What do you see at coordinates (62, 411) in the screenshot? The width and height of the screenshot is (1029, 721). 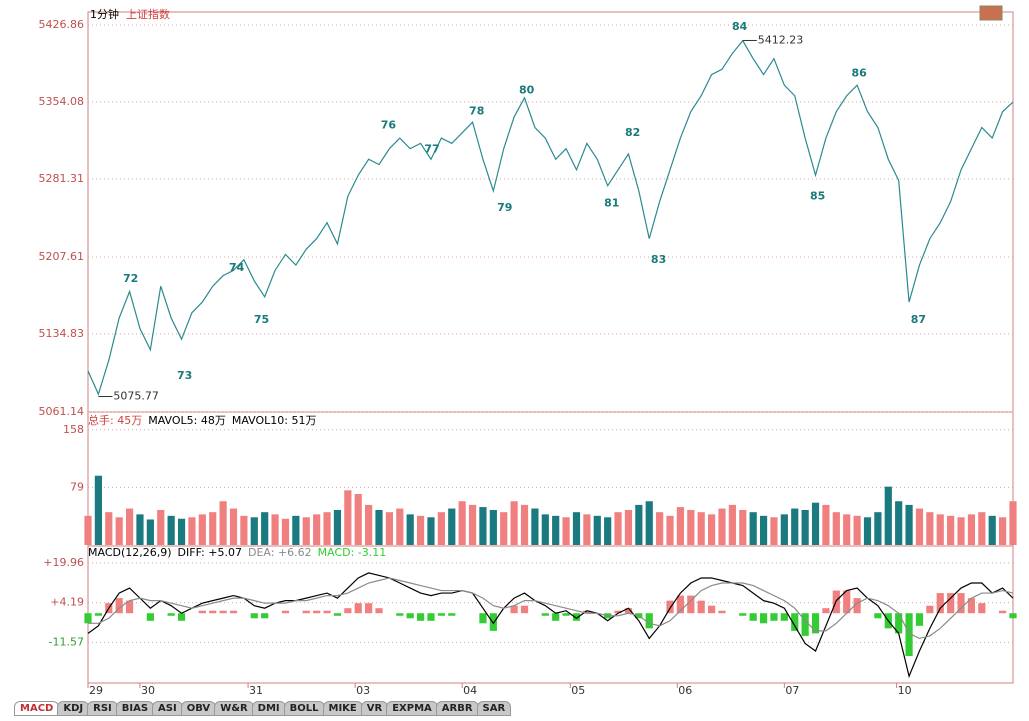 I see `y-tick-label: 5061.14` at bounding box center [62, 411].